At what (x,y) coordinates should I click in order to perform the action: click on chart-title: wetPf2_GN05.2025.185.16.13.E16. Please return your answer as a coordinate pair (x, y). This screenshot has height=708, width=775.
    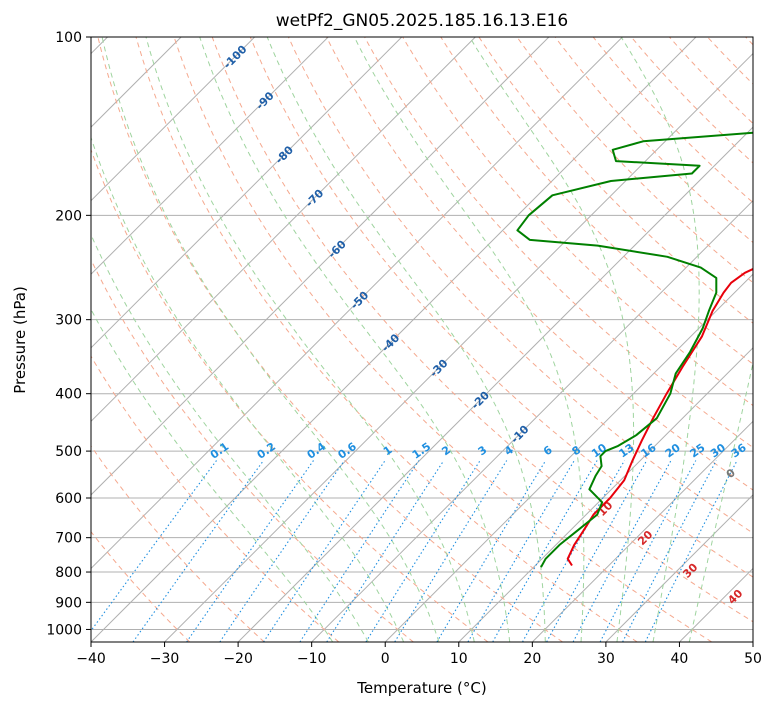
    Looking at the image, I should click on (422, 21).